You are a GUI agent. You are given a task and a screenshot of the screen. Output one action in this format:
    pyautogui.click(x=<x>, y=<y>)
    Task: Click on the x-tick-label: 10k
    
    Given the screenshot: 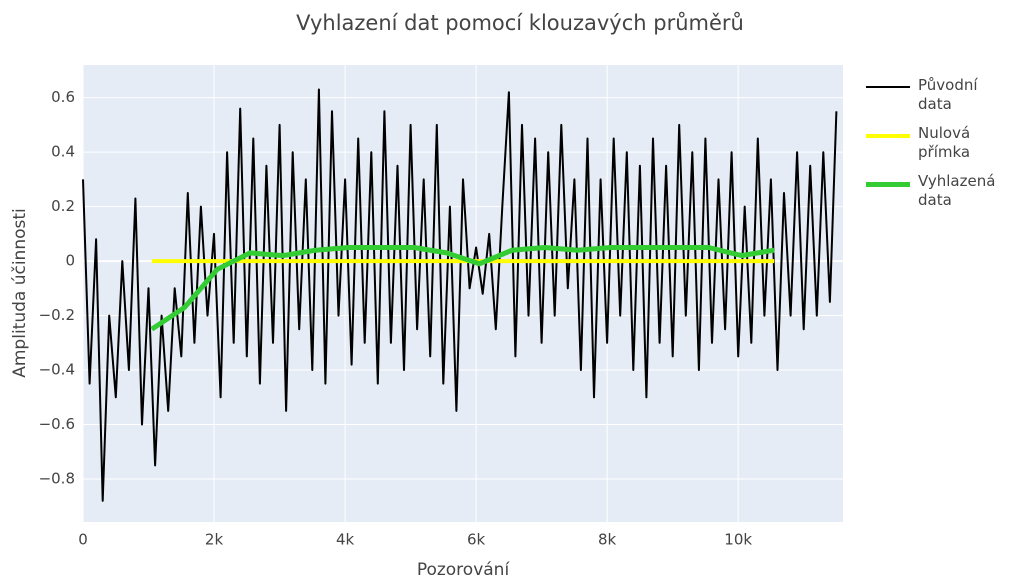 What is the action you would take?
    pyautogui.click(x=738, y=540)
    